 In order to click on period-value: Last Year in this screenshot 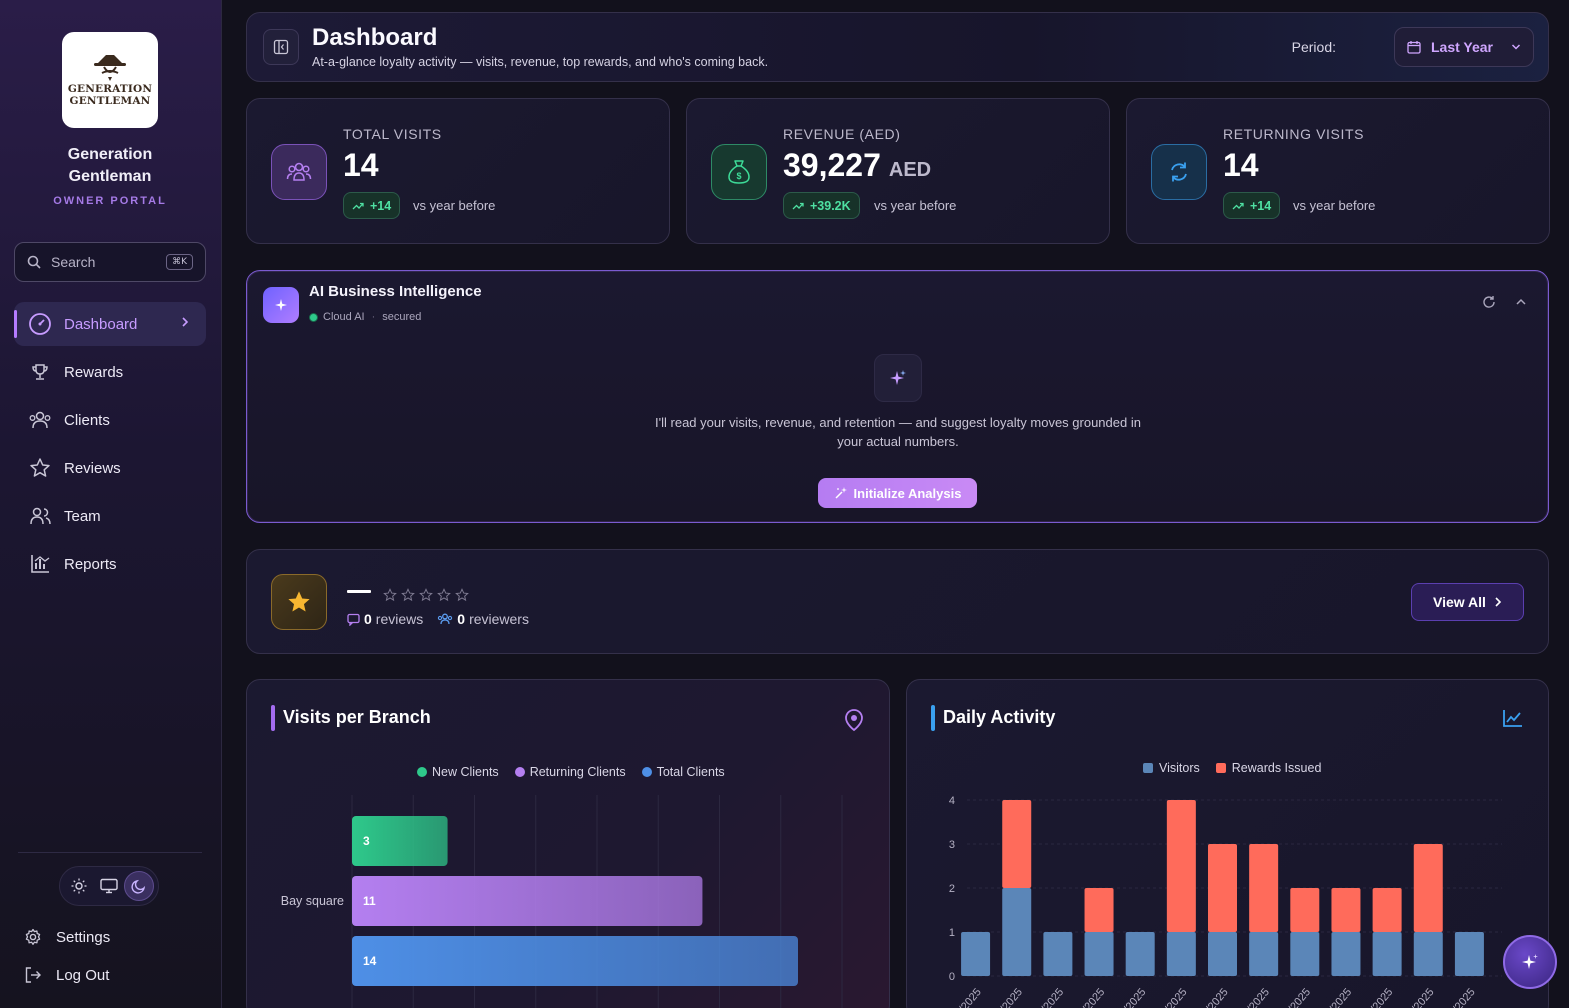, I will do `click(1462, 47)`.